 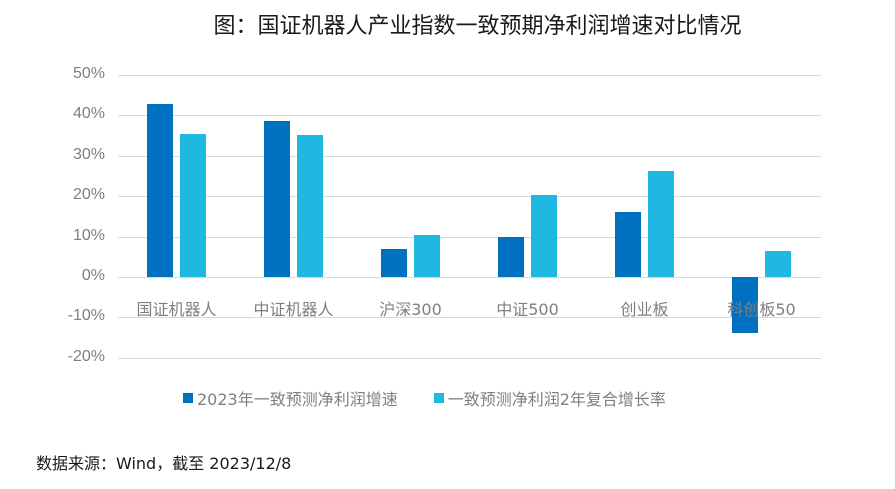 I want to click on chart-title: 图：国证机器人产业指数一致预期净利润增速对比情况, so click(x=477, y=26).